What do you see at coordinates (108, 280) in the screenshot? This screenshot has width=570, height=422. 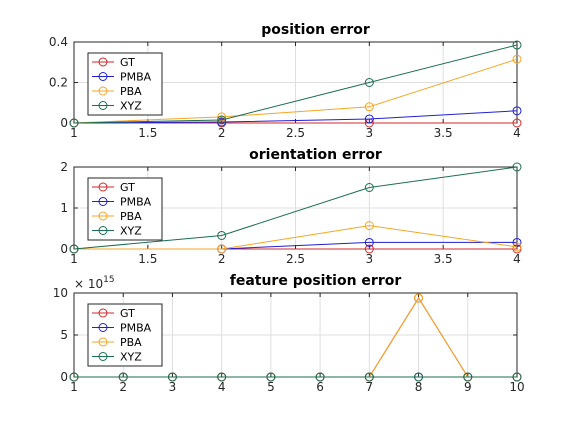 I see `y-exponent-power: 15` at bounding box center [108, 280].